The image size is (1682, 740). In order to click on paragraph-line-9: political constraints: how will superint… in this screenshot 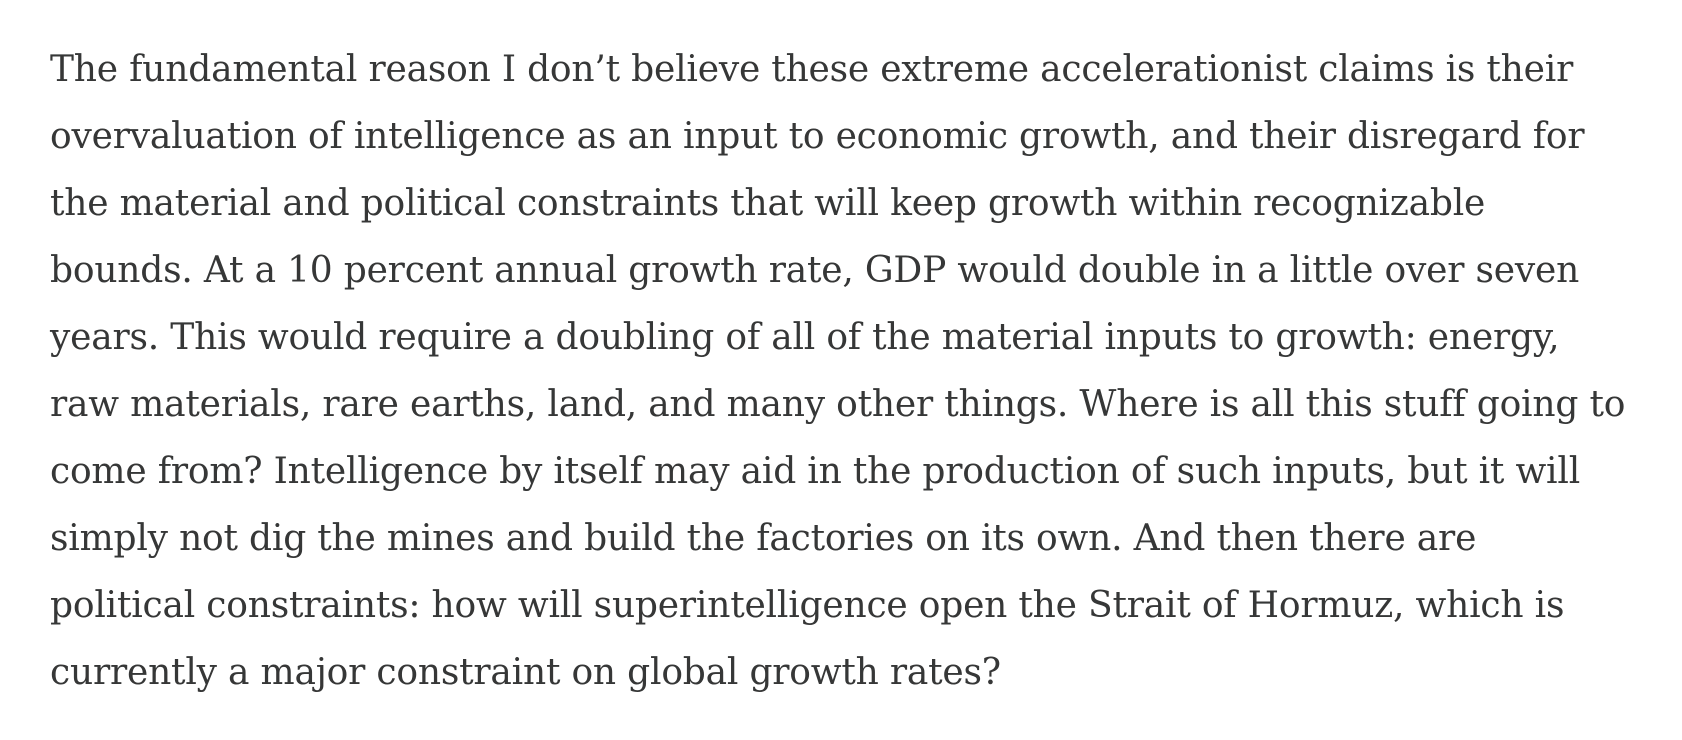, I will do `click(807, 605)`.